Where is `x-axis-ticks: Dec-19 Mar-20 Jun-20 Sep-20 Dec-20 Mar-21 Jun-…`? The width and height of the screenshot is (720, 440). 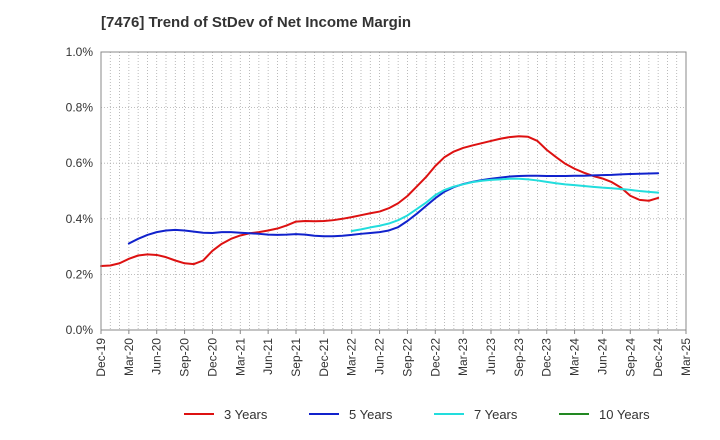
x-axis-ticks: Dec-19 Mar-20 Jun-20 Sep-20 Dec-20 Mar-21 Jun-… is located at coordinates (393, 353).